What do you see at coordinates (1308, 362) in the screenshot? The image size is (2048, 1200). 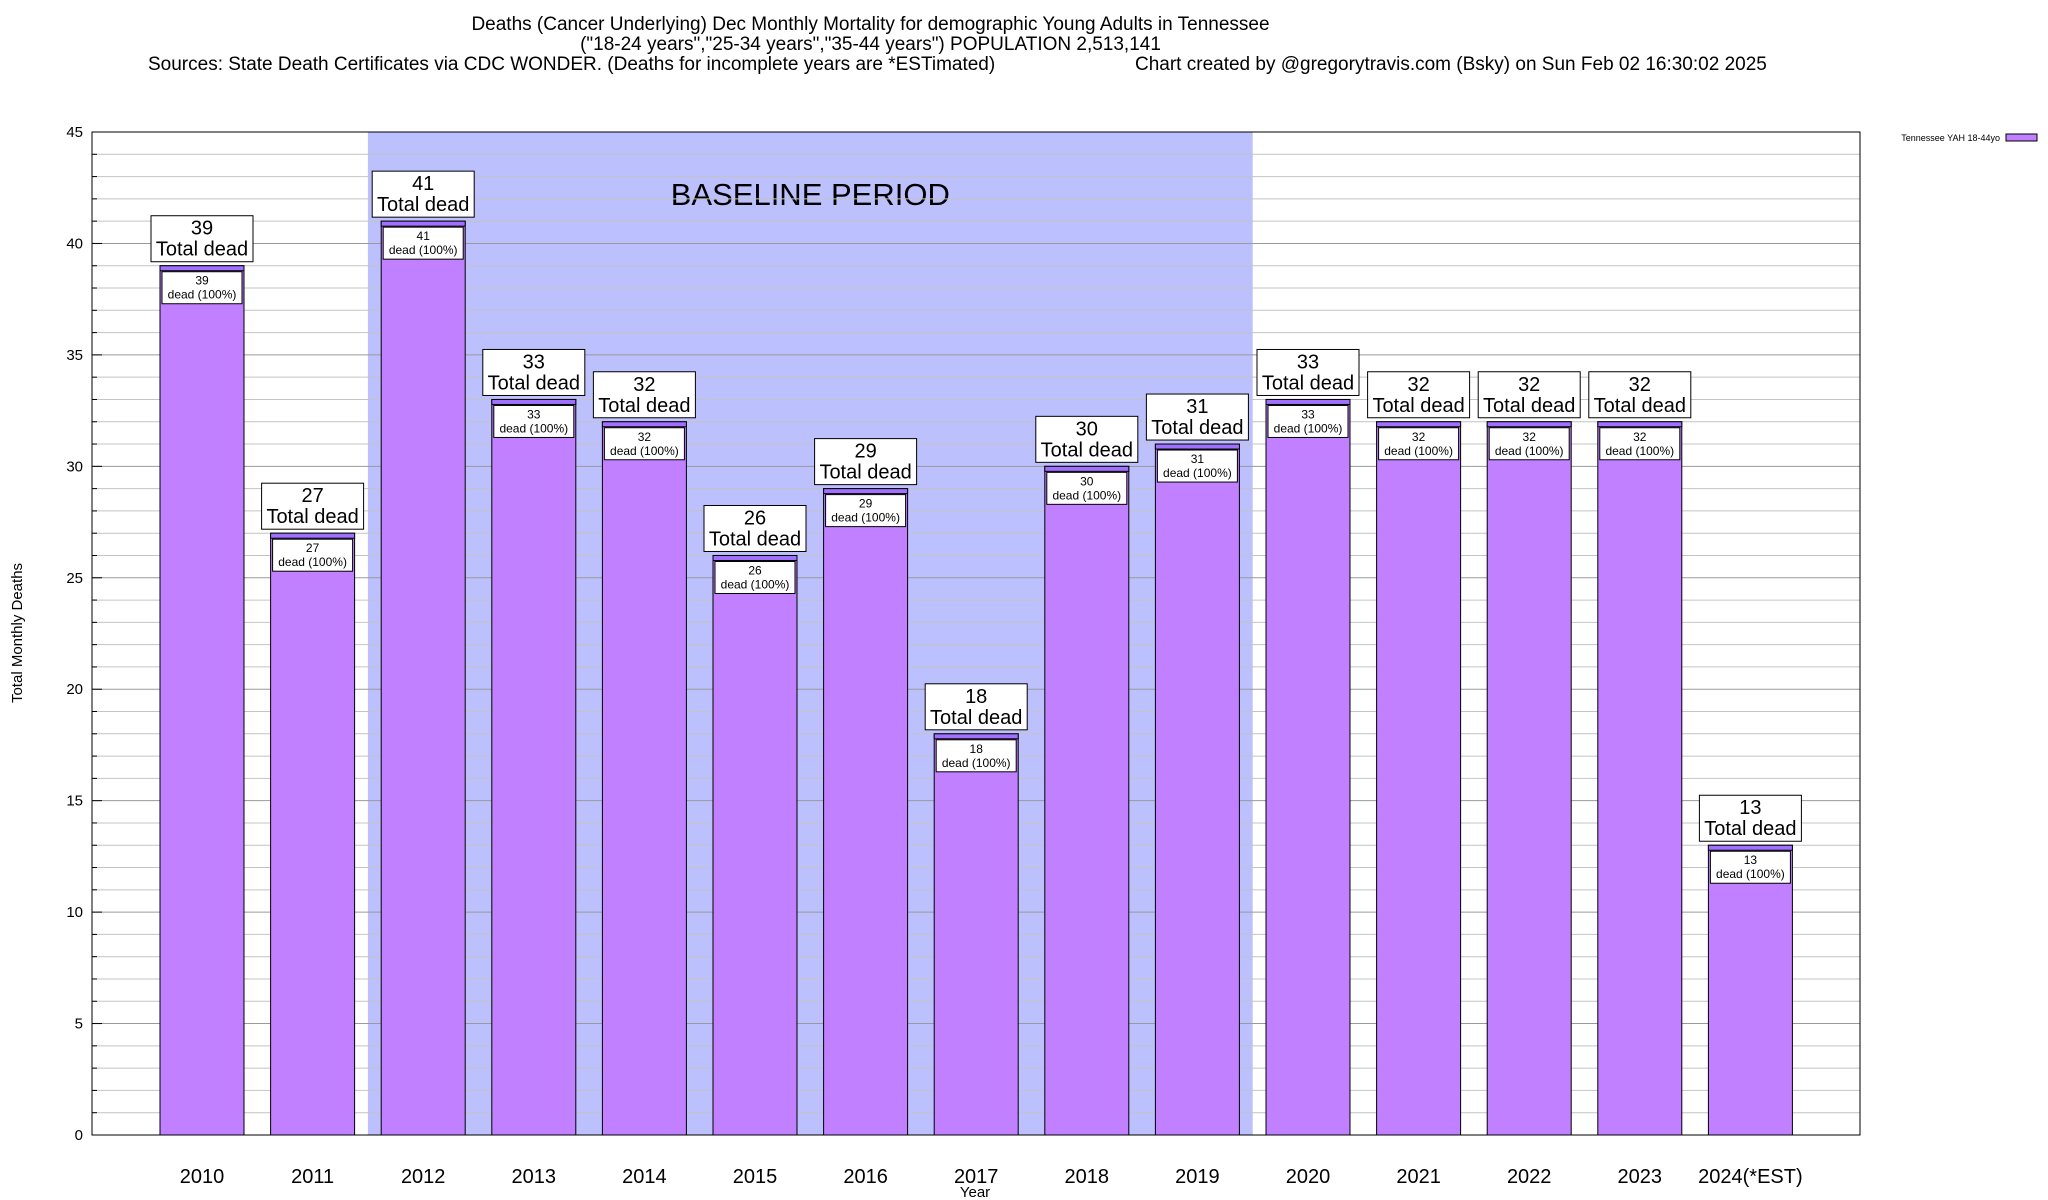 I see `total-label-value: 33` at bounding box center [1308, 362].